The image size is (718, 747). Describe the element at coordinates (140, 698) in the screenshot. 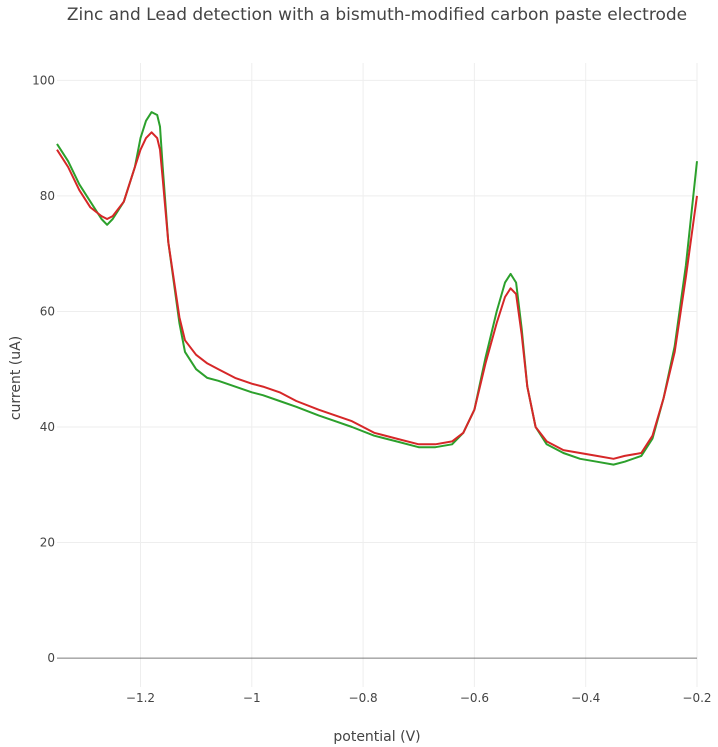

I see `x-tick-label: −1.2` at that location.